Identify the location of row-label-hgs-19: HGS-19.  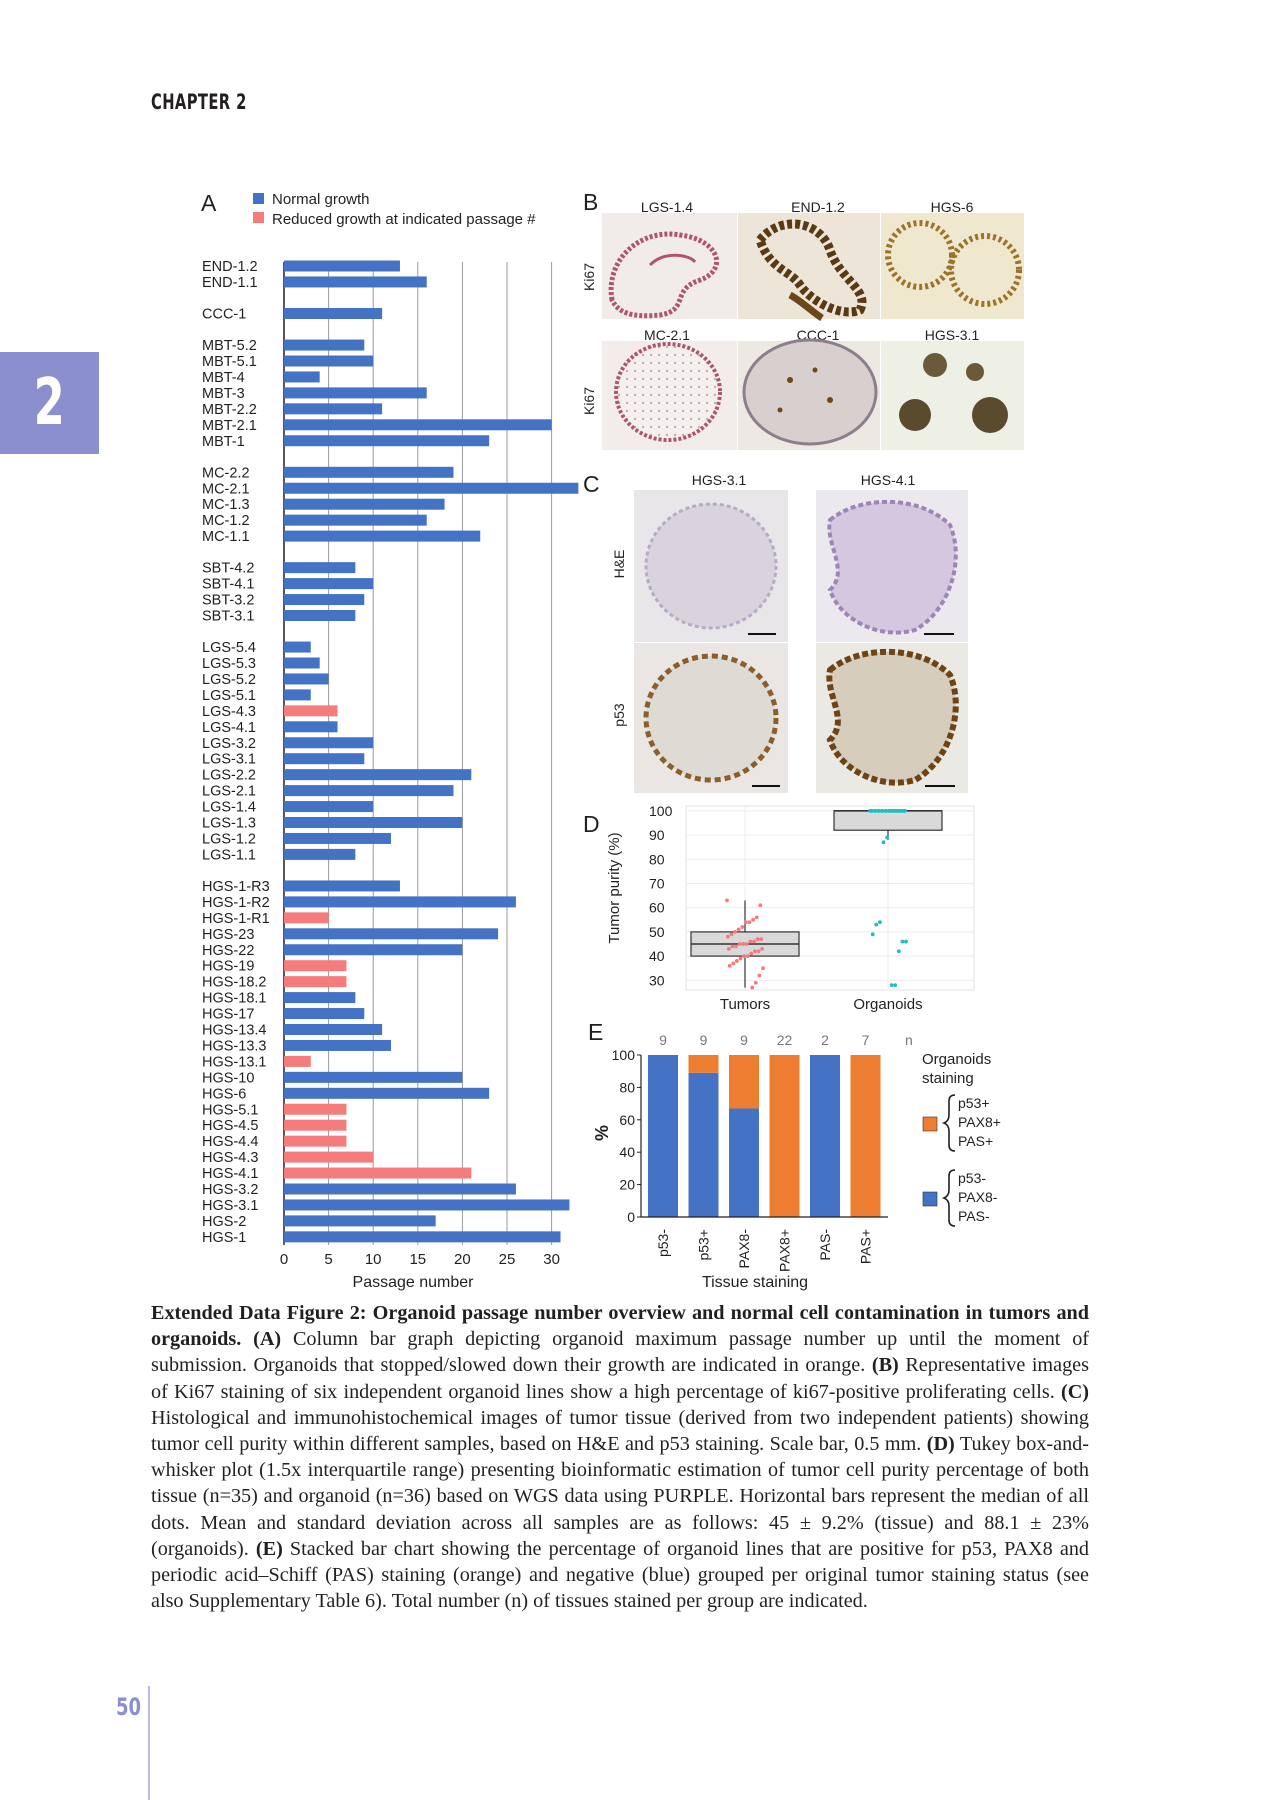
(228, 967).